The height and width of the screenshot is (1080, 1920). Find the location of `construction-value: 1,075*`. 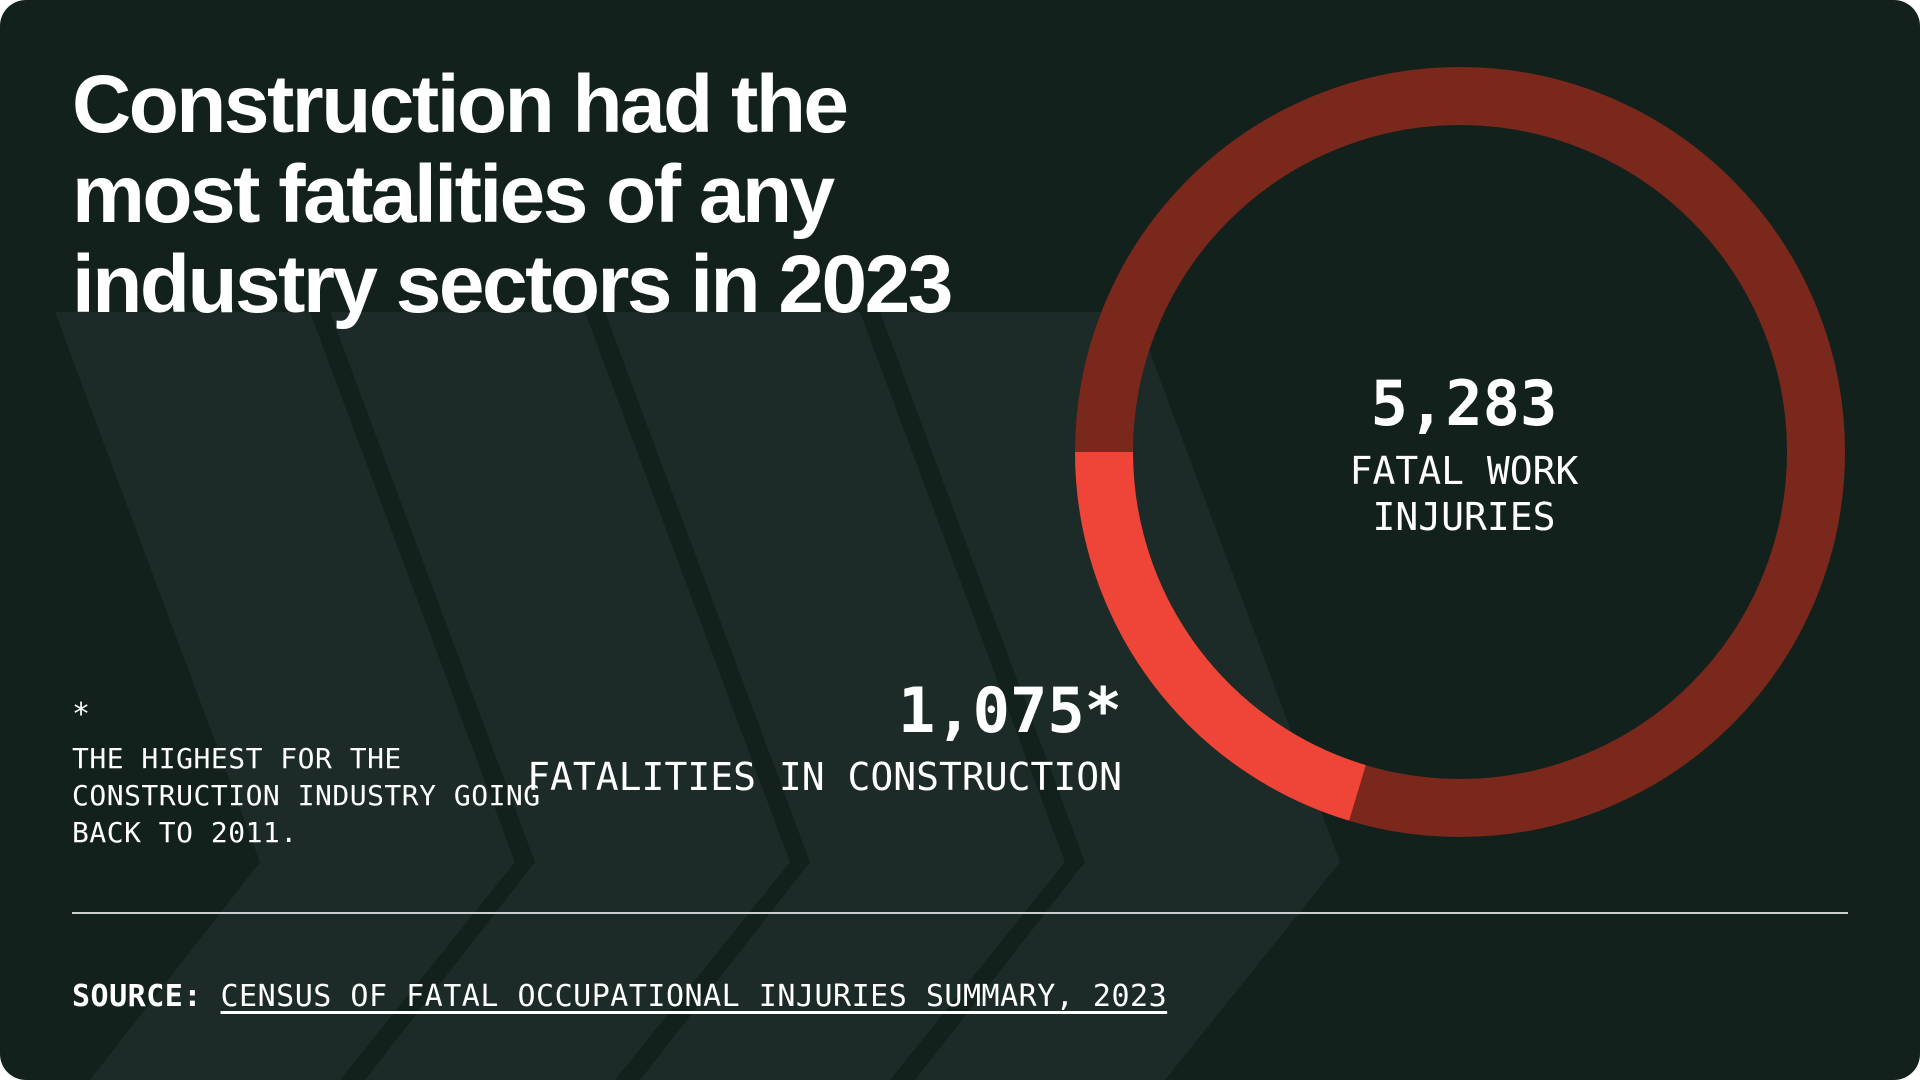

construction-value: 1,075* is located at coordinates (1010, 710).